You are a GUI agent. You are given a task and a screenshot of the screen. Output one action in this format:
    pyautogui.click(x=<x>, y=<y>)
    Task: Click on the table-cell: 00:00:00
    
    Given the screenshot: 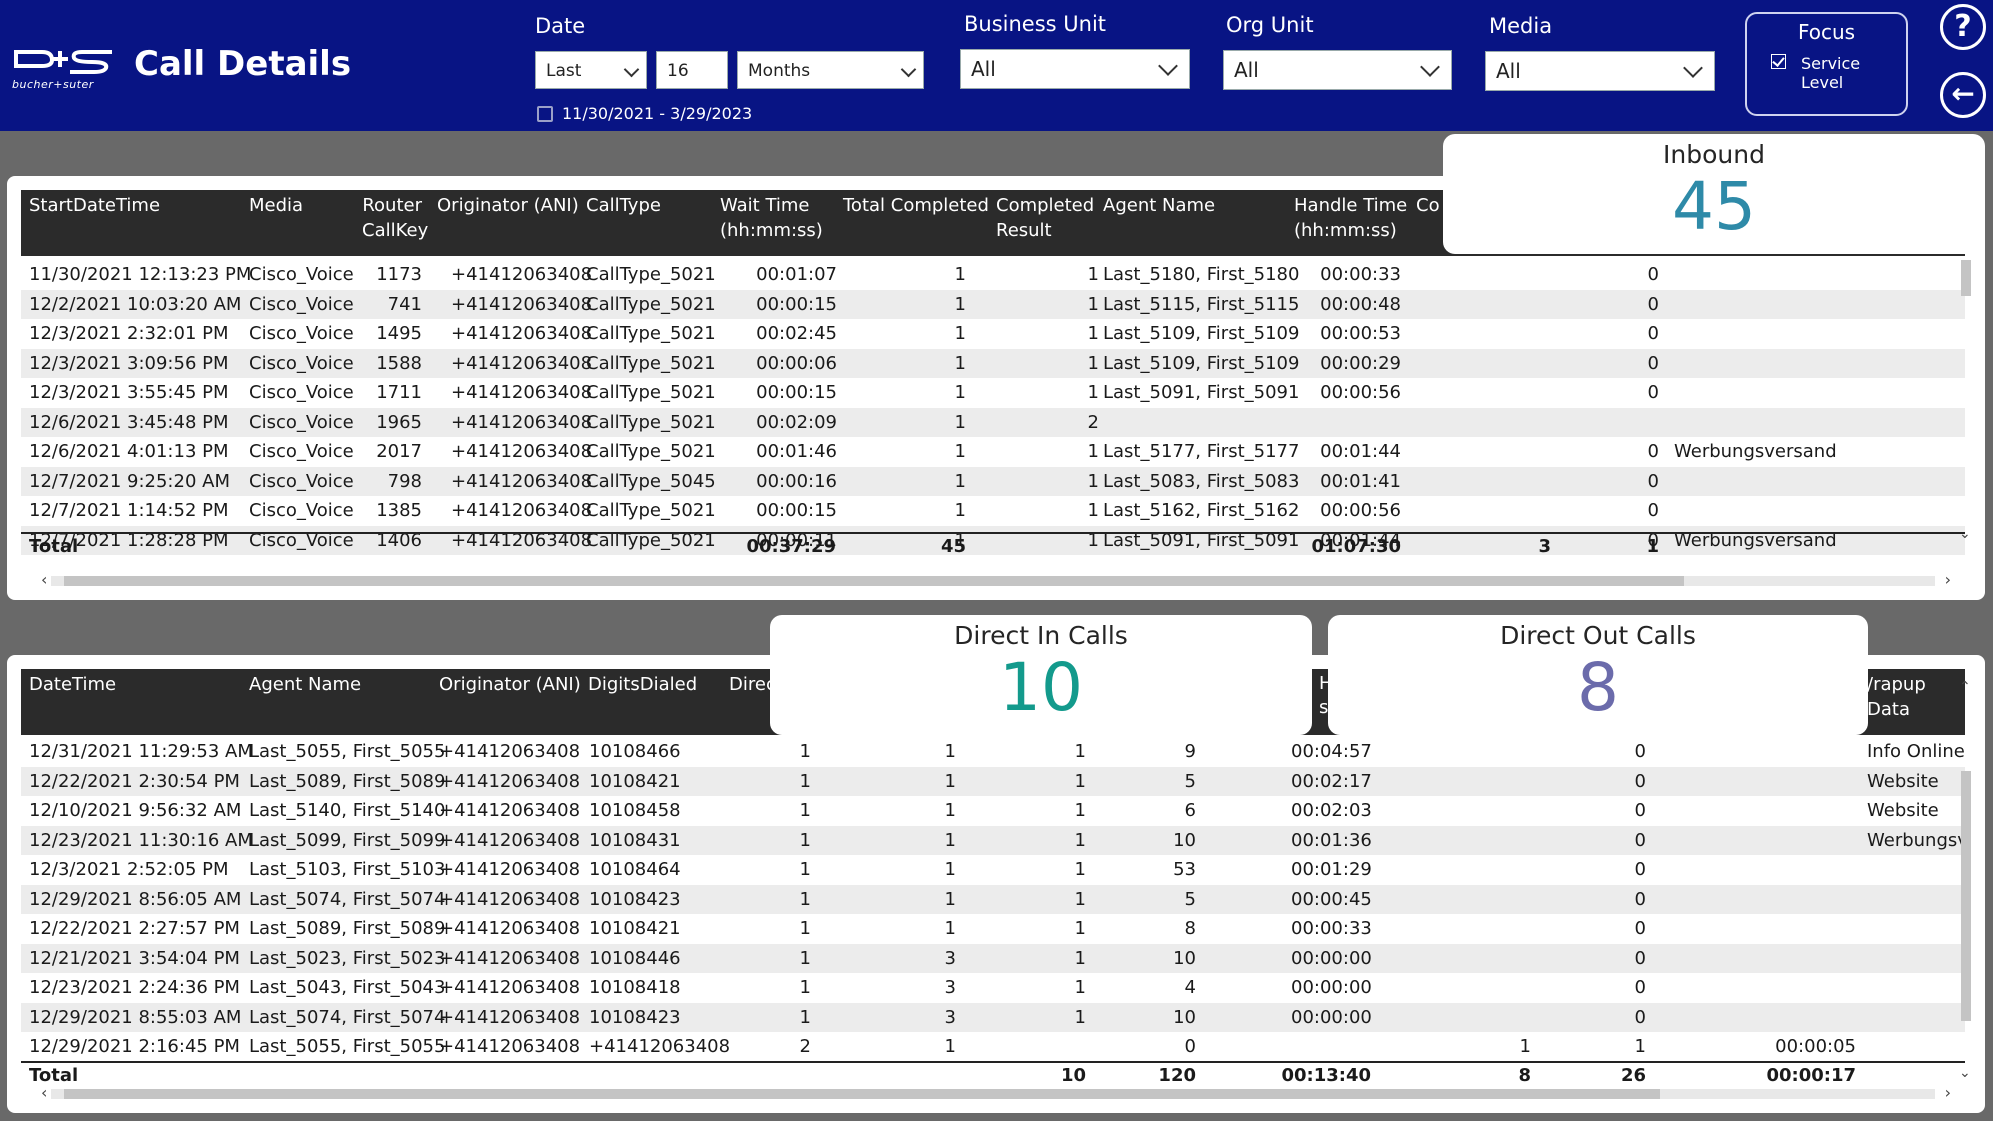 What is the action you would take?
    pyautogui.click(x=1331, y=987)
    